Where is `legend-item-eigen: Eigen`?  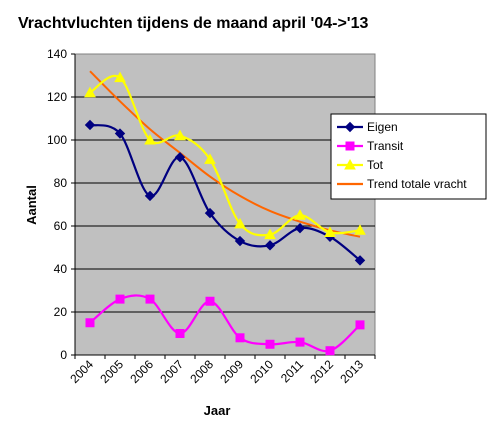 legend-item-eigen: Eigen is located at coordinates (367, 127).